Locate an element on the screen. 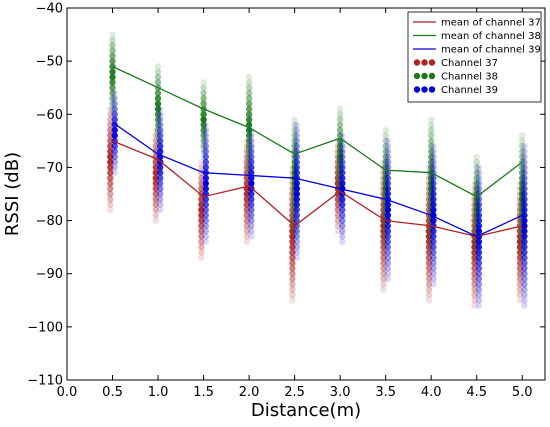 Image resolution: width=550 pixels, height=427 pixels. y-tick-label: −80 is located at coordinates (49, 221).